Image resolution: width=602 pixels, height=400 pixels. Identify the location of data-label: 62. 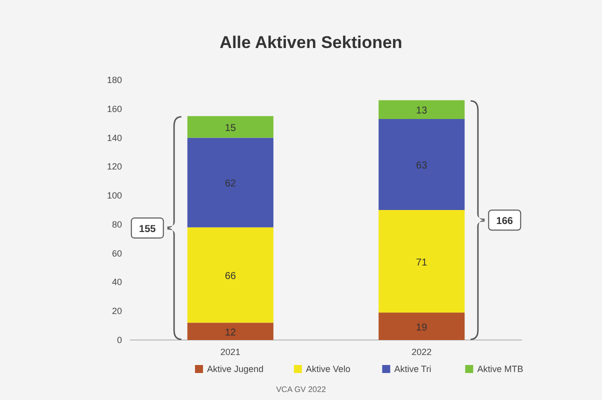
(230, 184).